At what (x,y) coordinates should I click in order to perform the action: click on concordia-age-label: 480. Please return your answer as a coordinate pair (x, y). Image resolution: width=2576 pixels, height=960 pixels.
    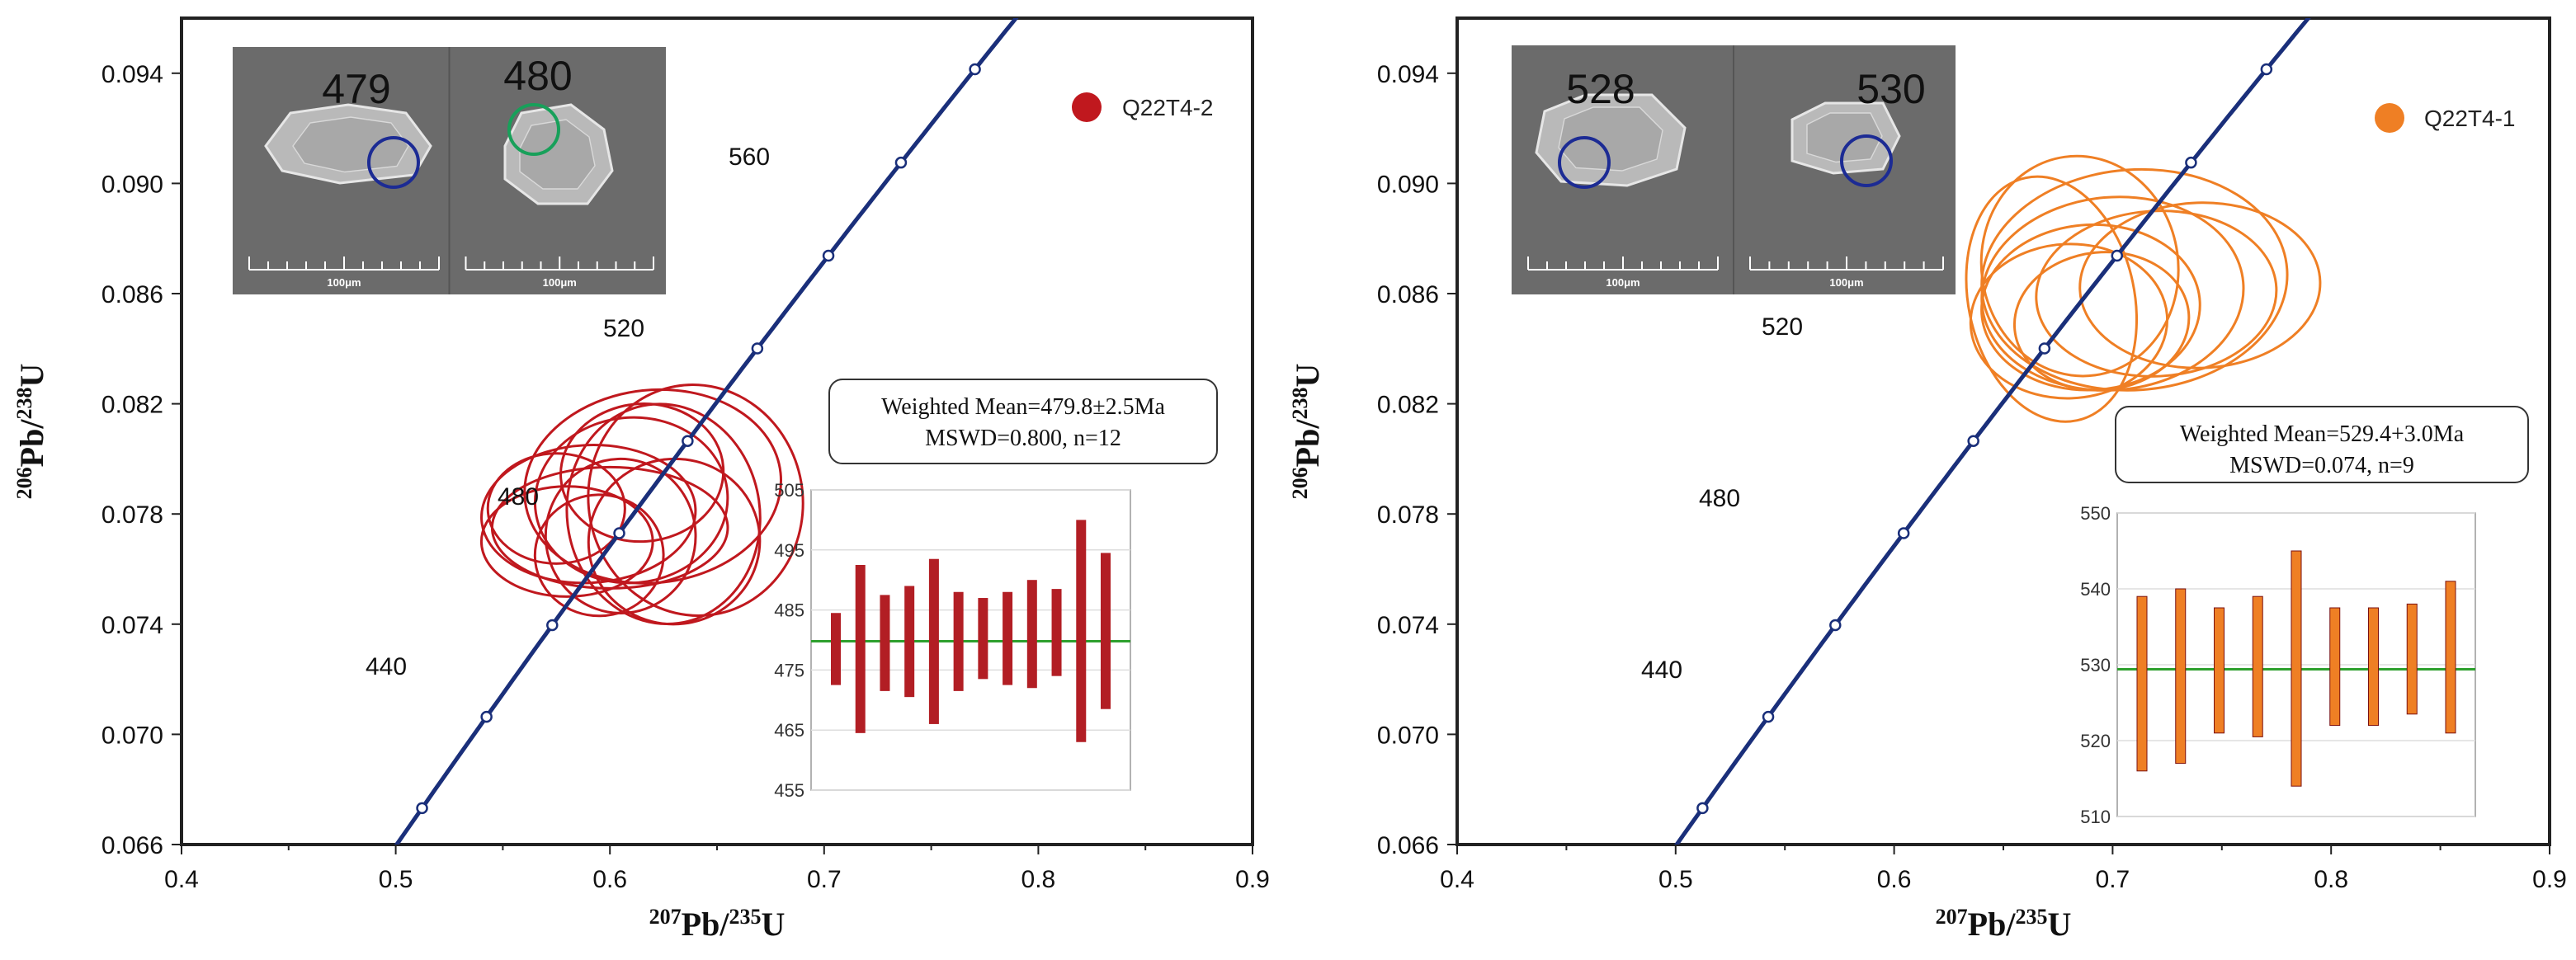
    Looking at the image, I should click on (1719, 498).